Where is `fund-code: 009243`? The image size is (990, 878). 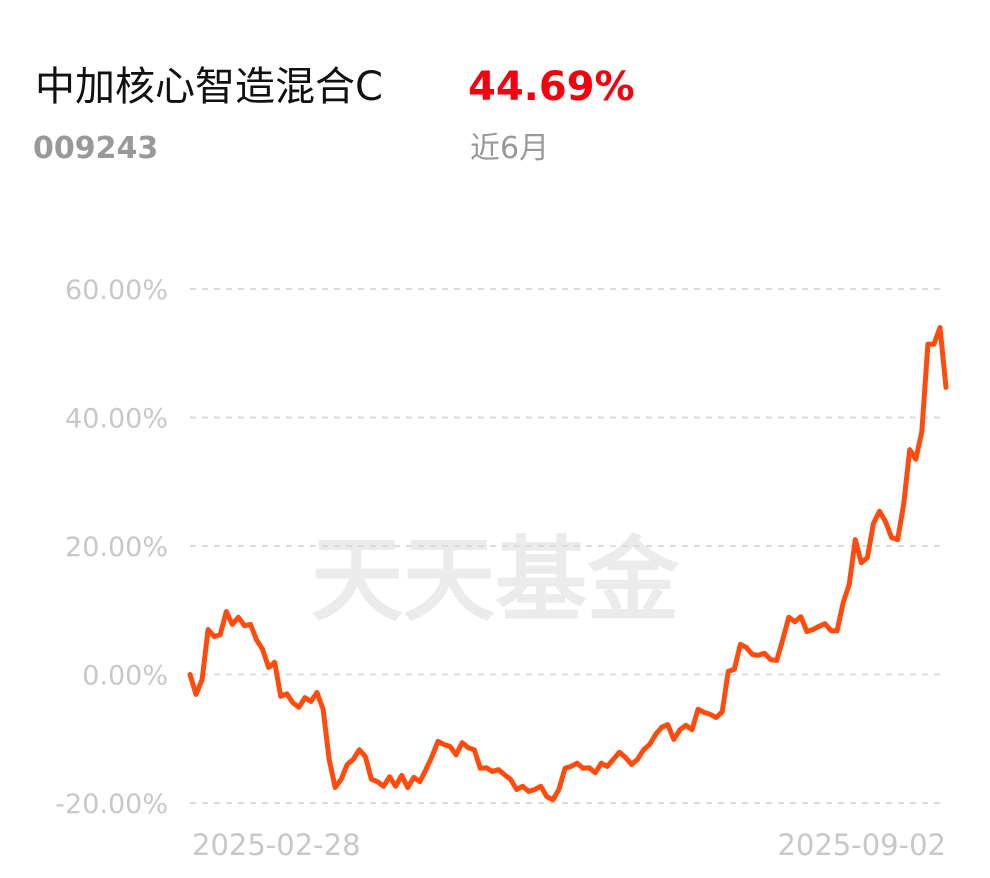 fund-code: 009243 is located at coordinates (95, 148).